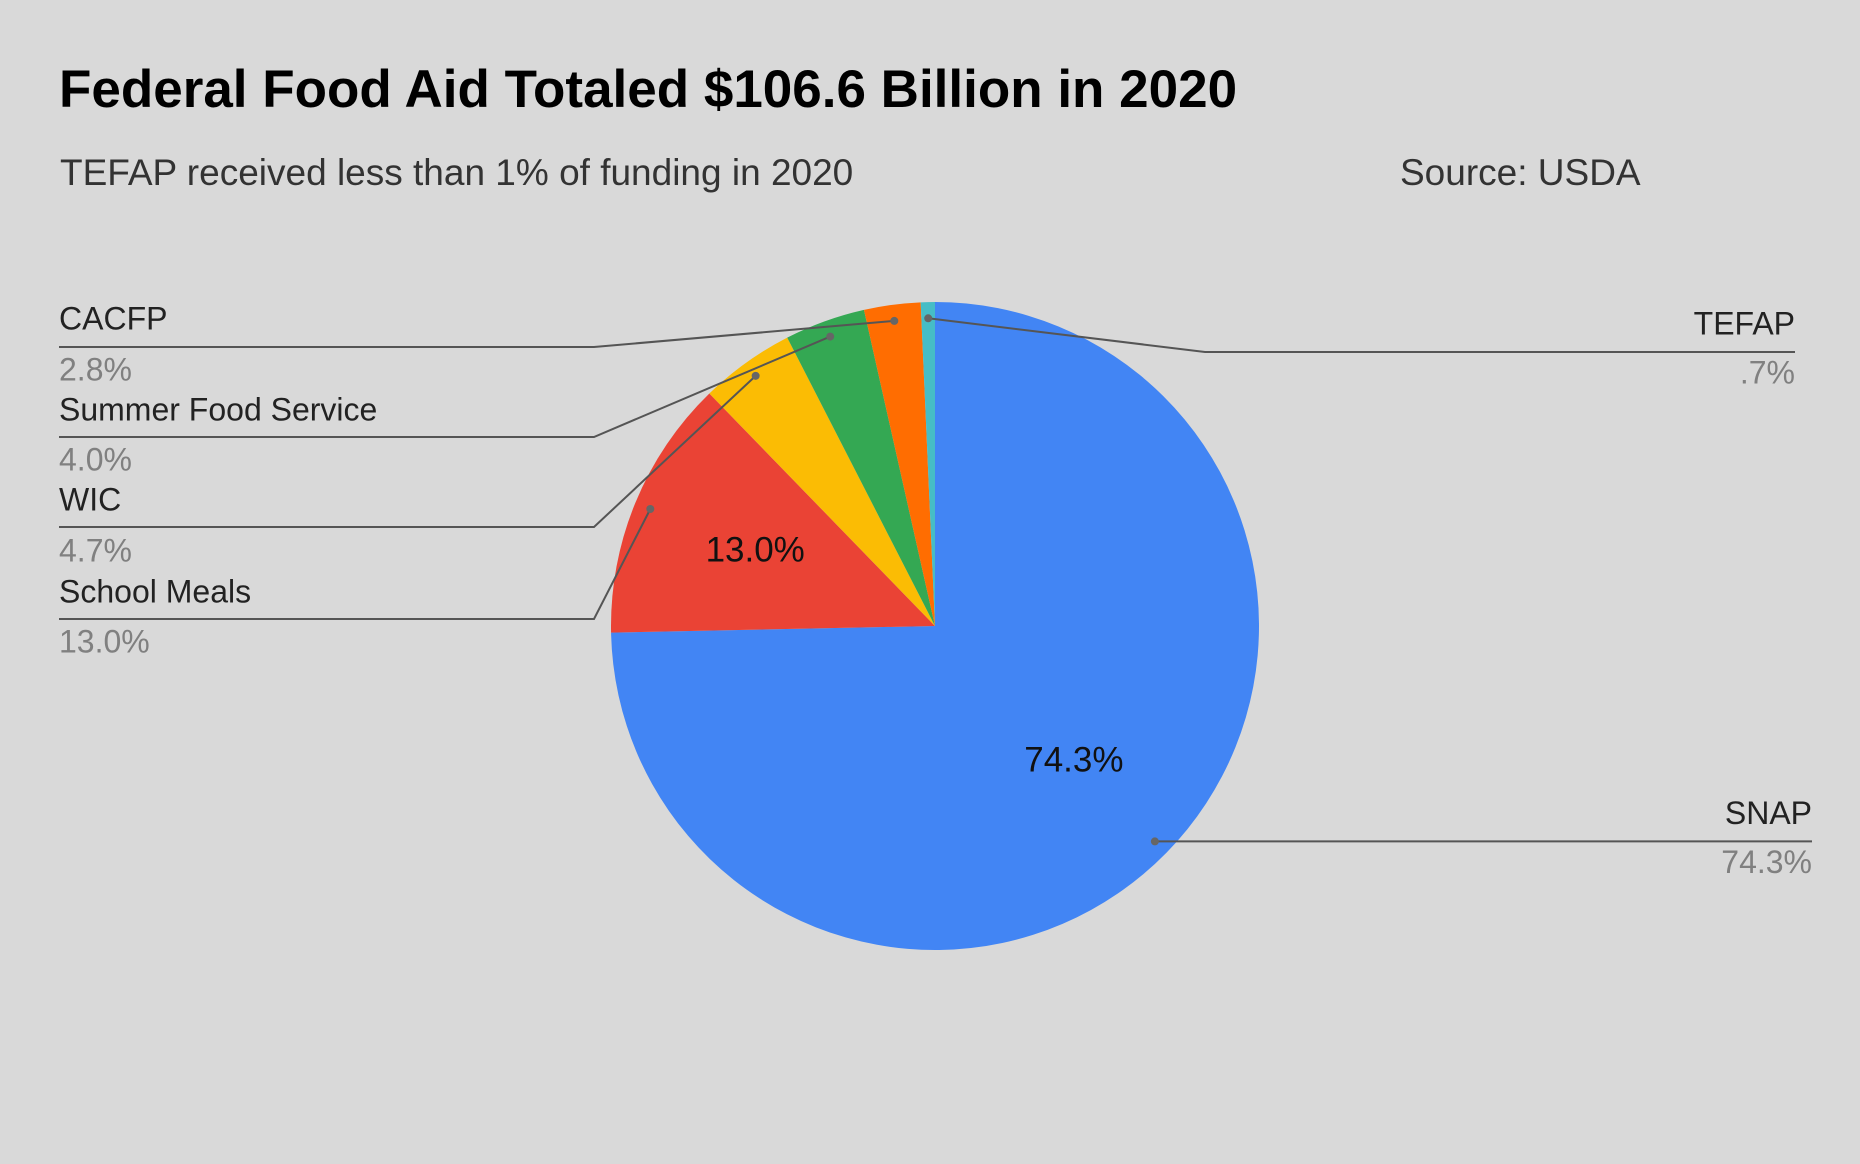 The image size is (1860, 1164). What do you see at coordinates (95, 550) in the screenshot?
I see `value-label: 4.7%` at bounding box center [95, 550].